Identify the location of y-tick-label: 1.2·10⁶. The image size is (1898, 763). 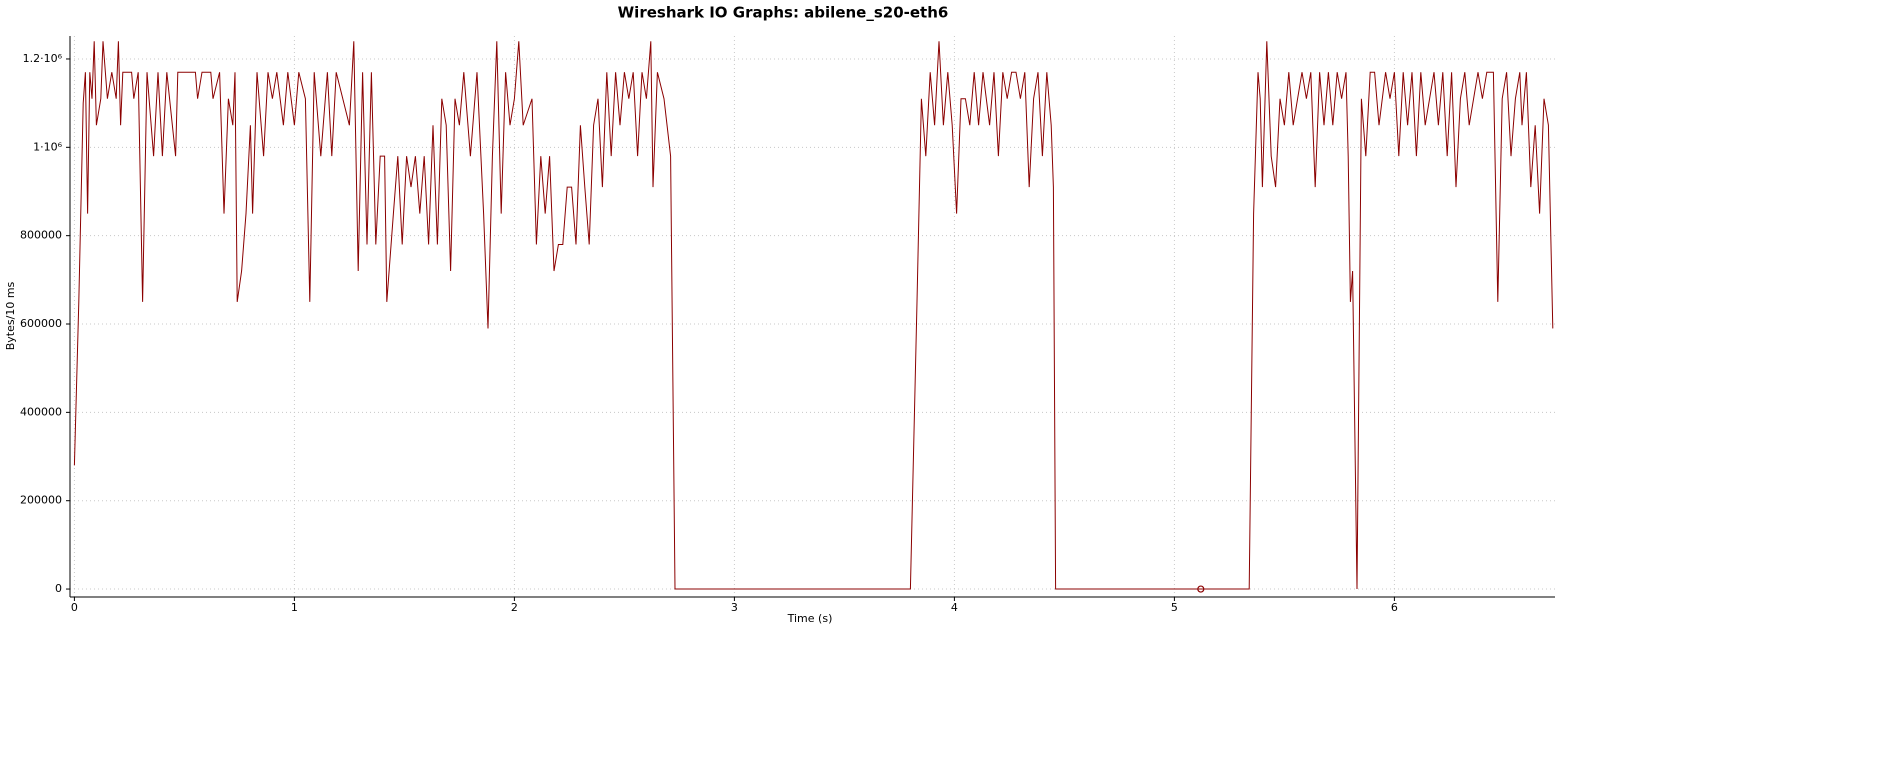
(43, 58).